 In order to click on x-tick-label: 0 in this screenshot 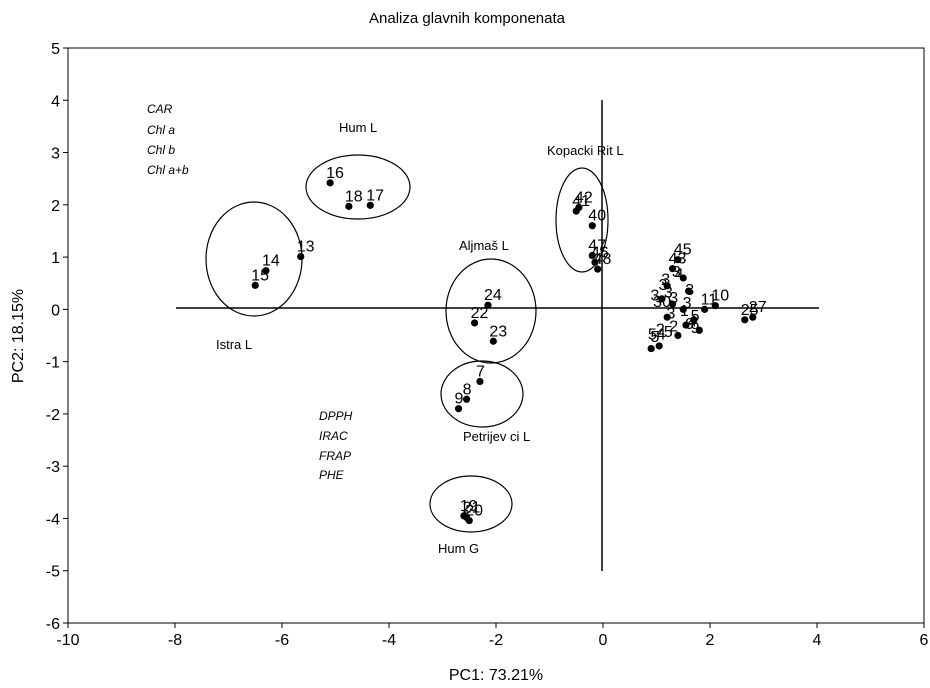, I will do `click(603, 640)`.